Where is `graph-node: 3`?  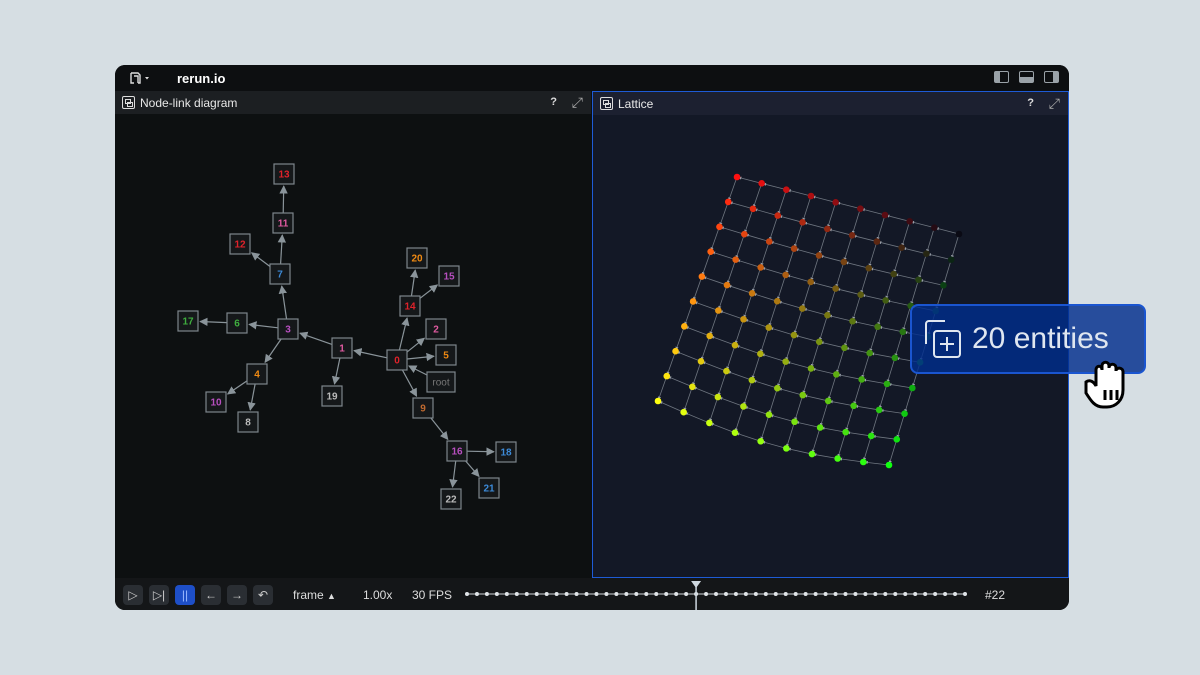 graph-node: 3 is located at coordinates (288, 329).